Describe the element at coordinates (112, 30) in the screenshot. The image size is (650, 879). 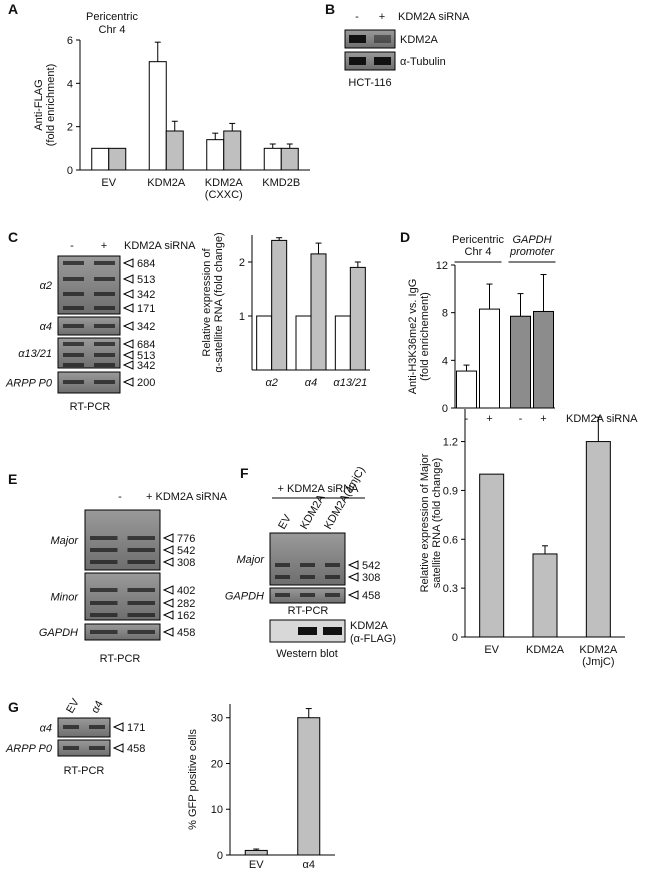
I see `annotation-line: Chr 4` at that location.